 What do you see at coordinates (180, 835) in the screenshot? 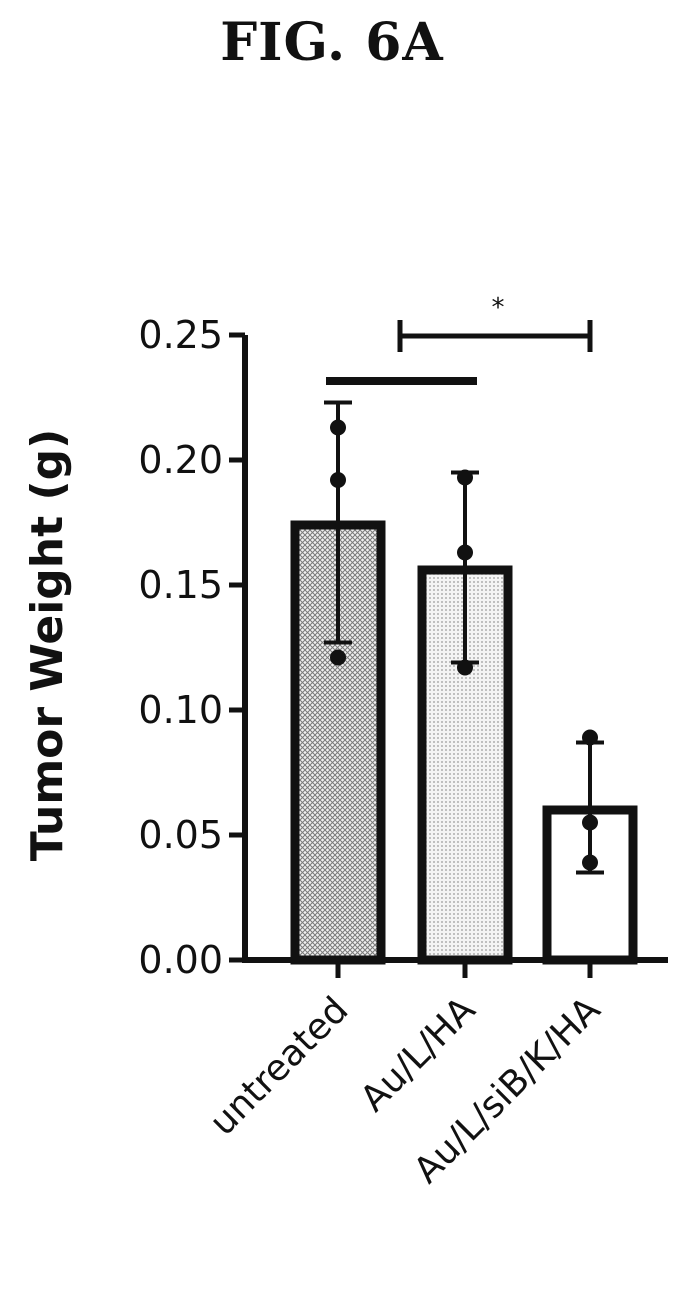
I see `y-tick-label: 0.05` at bounding box center [180, 835].